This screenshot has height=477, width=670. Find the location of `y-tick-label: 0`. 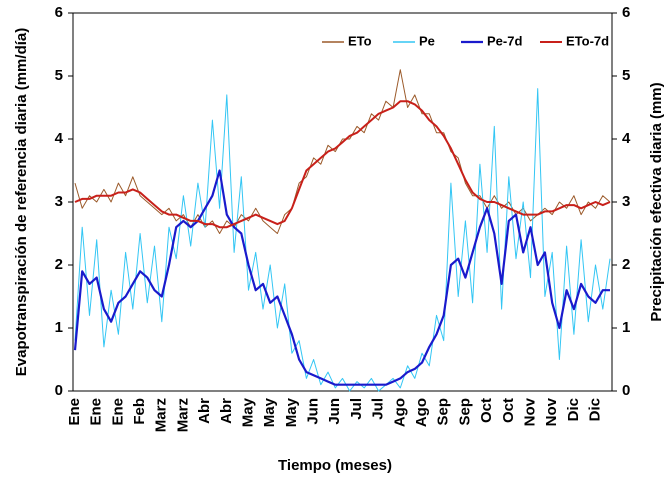

y-tick-label: 0 is located at coordinates (59, 390).